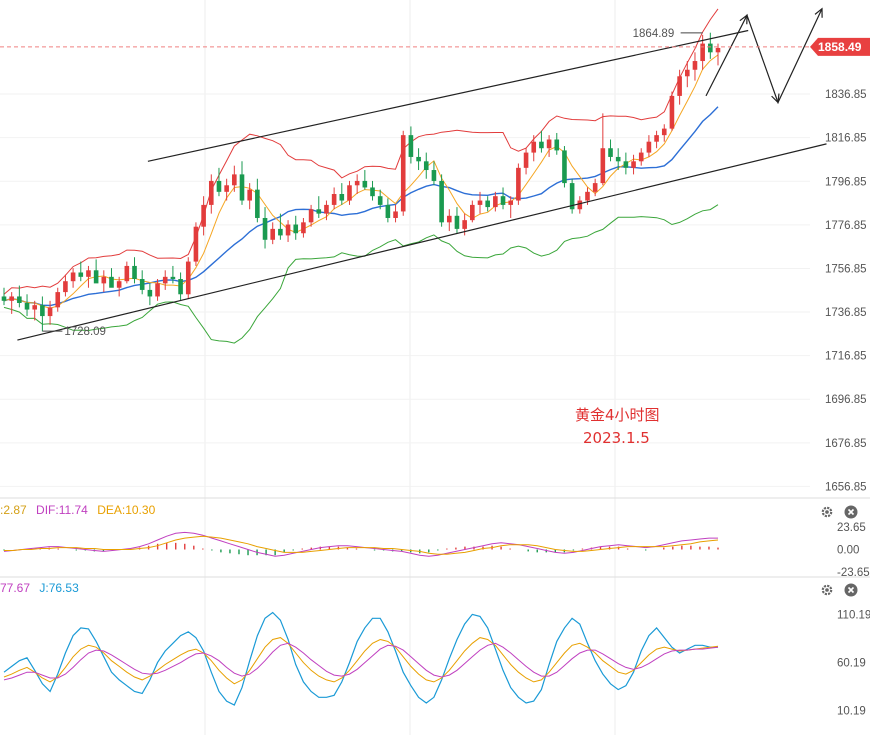 The image size is (870, 735). What do you see at coordinates (851, 663) in the screenshot?
I see `kdj-tick-label: 60.19` at bounding box center [851, 663].